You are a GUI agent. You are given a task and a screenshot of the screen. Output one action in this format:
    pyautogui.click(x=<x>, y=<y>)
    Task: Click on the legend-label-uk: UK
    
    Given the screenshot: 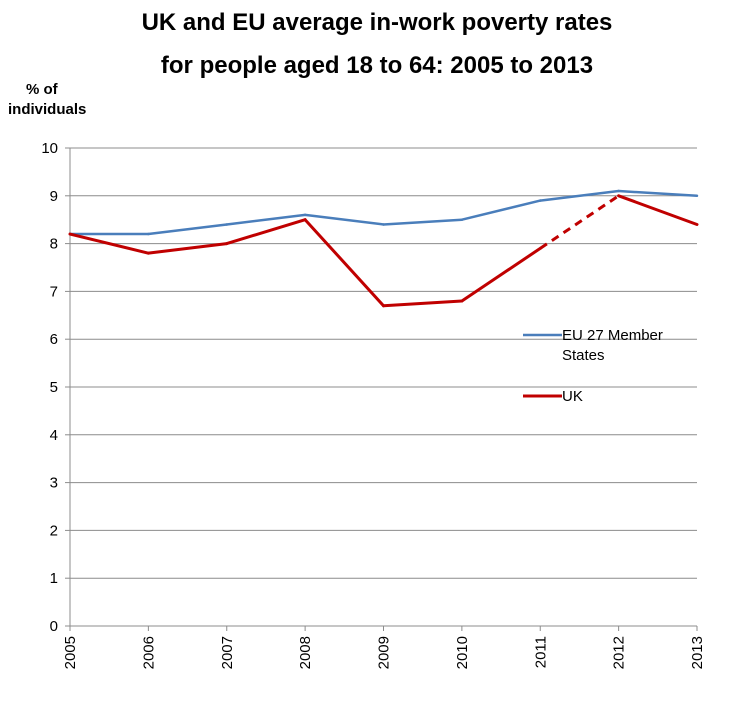 What is the action you would take?
    pyautogui.click(x=572, y=396)
    